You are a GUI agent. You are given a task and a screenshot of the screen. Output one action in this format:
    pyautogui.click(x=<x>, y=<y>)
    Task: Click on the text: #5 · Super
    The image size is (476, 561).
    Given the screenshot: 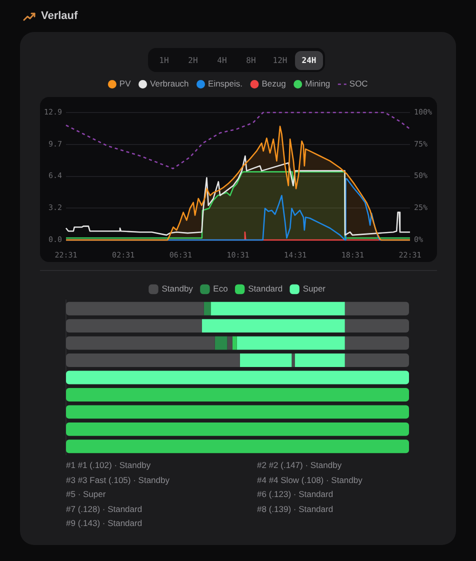 What is the action you would take?
    pyautogui.click(x=86, y=494)
    